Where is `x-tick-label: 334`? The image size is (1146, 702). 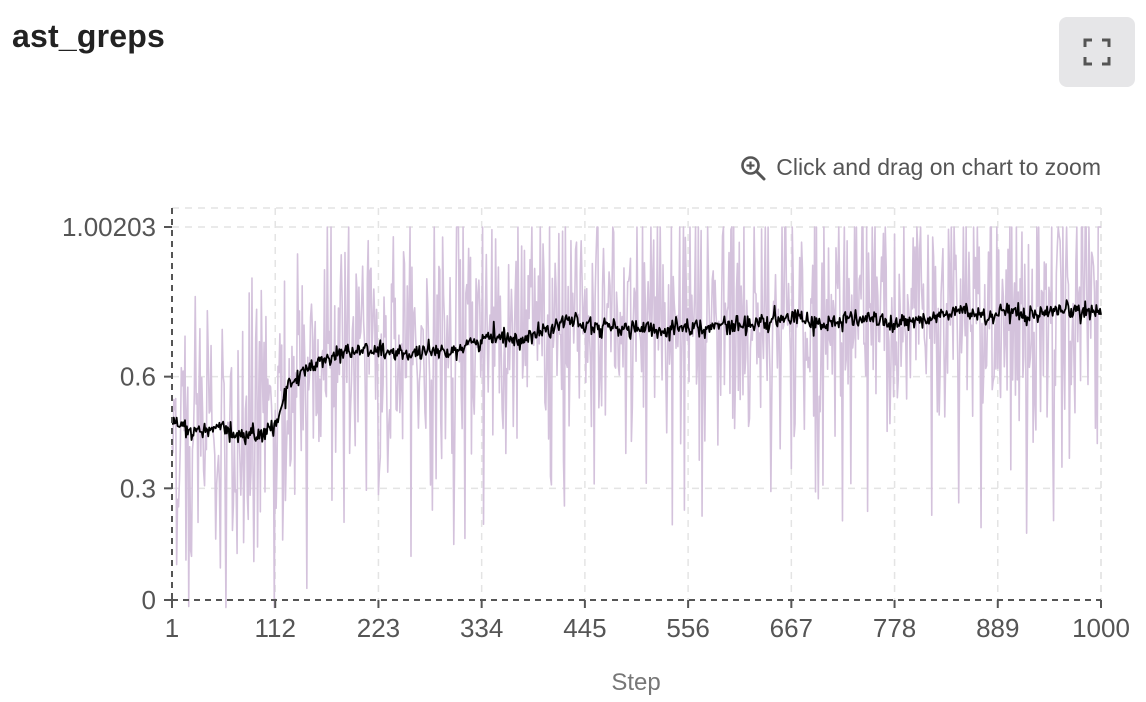
x-tick-label: 334 is located at coordinates (481, 628).